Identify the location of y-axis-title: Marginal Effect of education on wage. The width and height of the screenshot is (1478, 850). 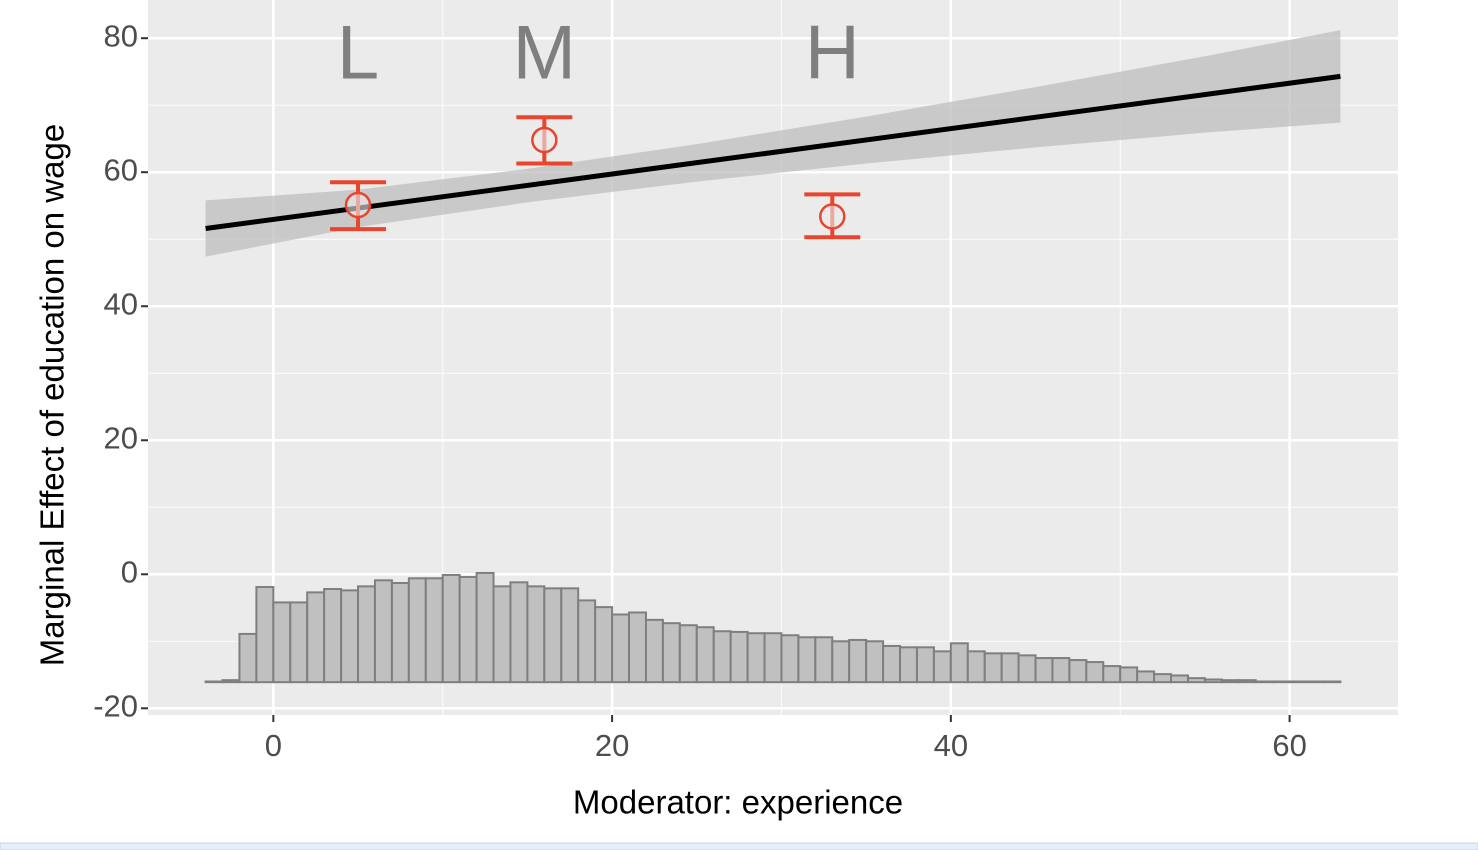
(52, 395).